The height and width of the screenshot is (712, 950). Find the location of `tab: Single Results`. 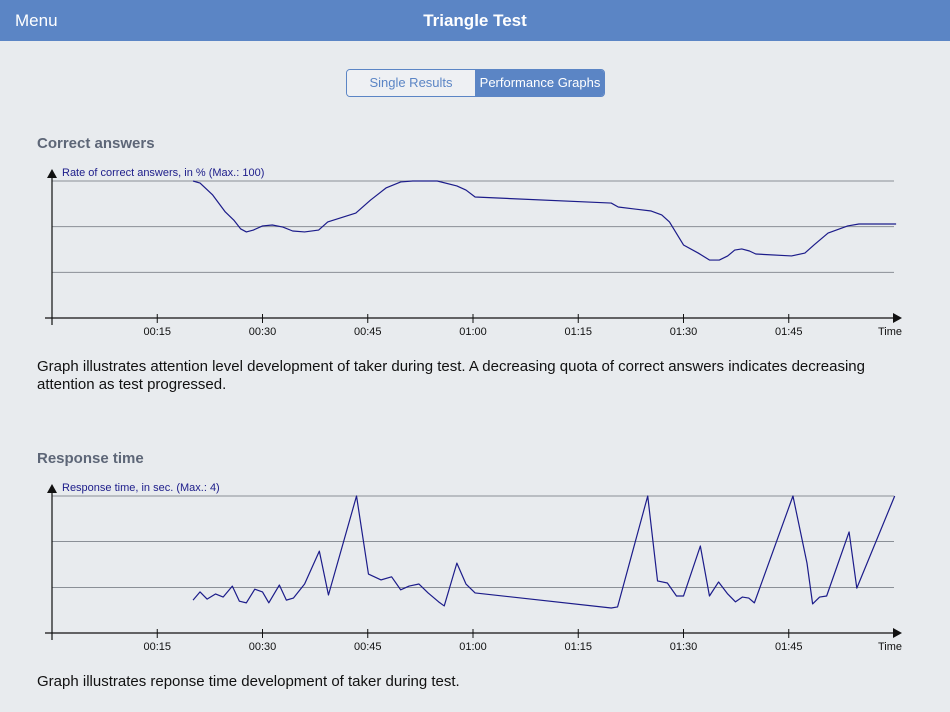

tab: Single Results is located at coordinates (411, 83).